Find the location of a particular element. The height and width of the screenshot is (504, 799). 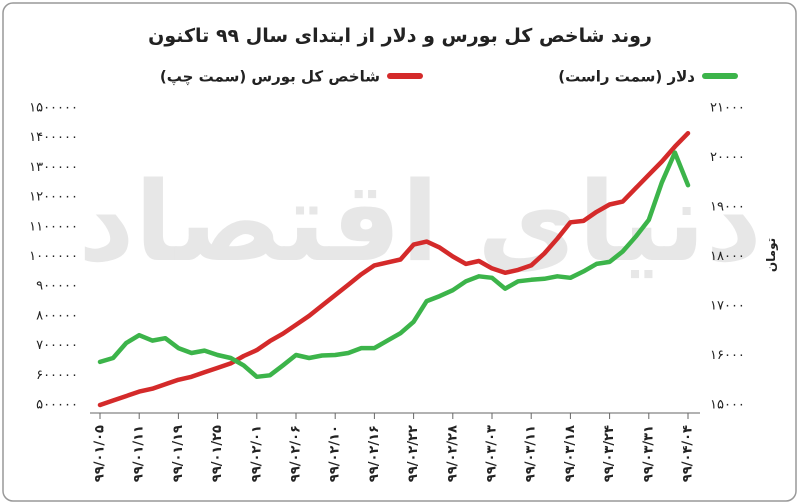

x-tick-label: ۹۹/۰۳/۳۱ is located at coordinates (648, 453).